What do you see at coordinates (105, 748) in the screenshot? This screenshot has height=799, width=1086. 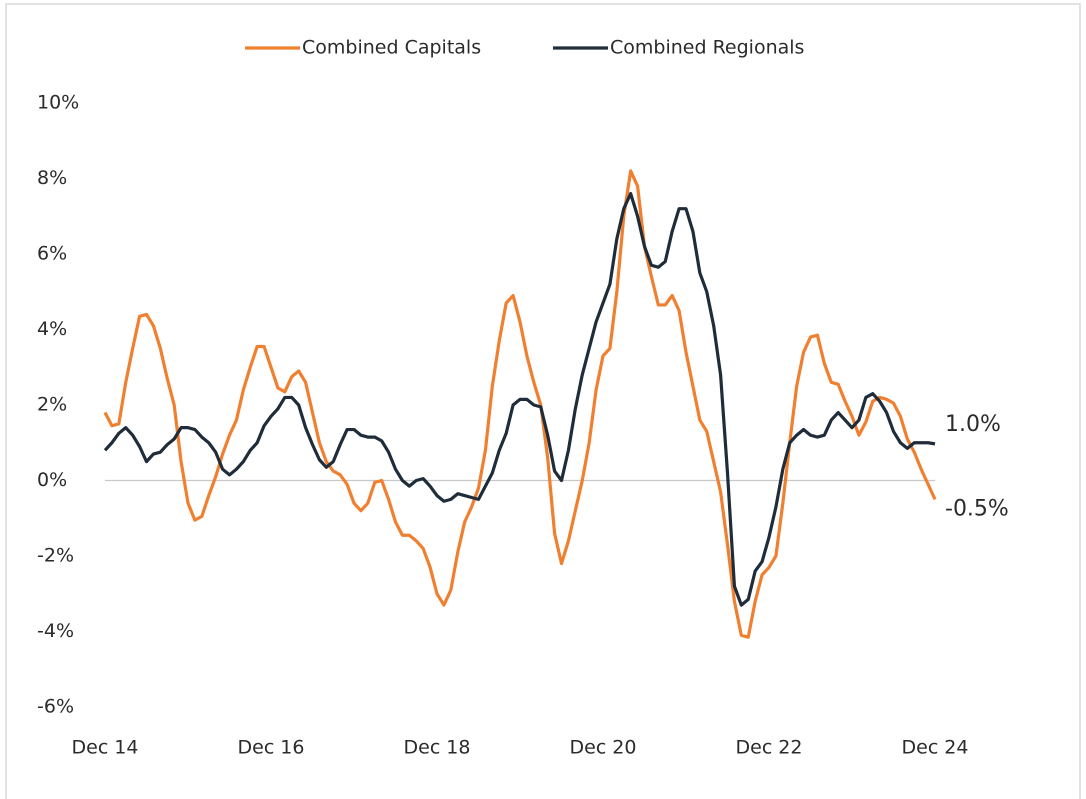 I see `x-tick-label: Dec 14` at bounding box center [105, 748].